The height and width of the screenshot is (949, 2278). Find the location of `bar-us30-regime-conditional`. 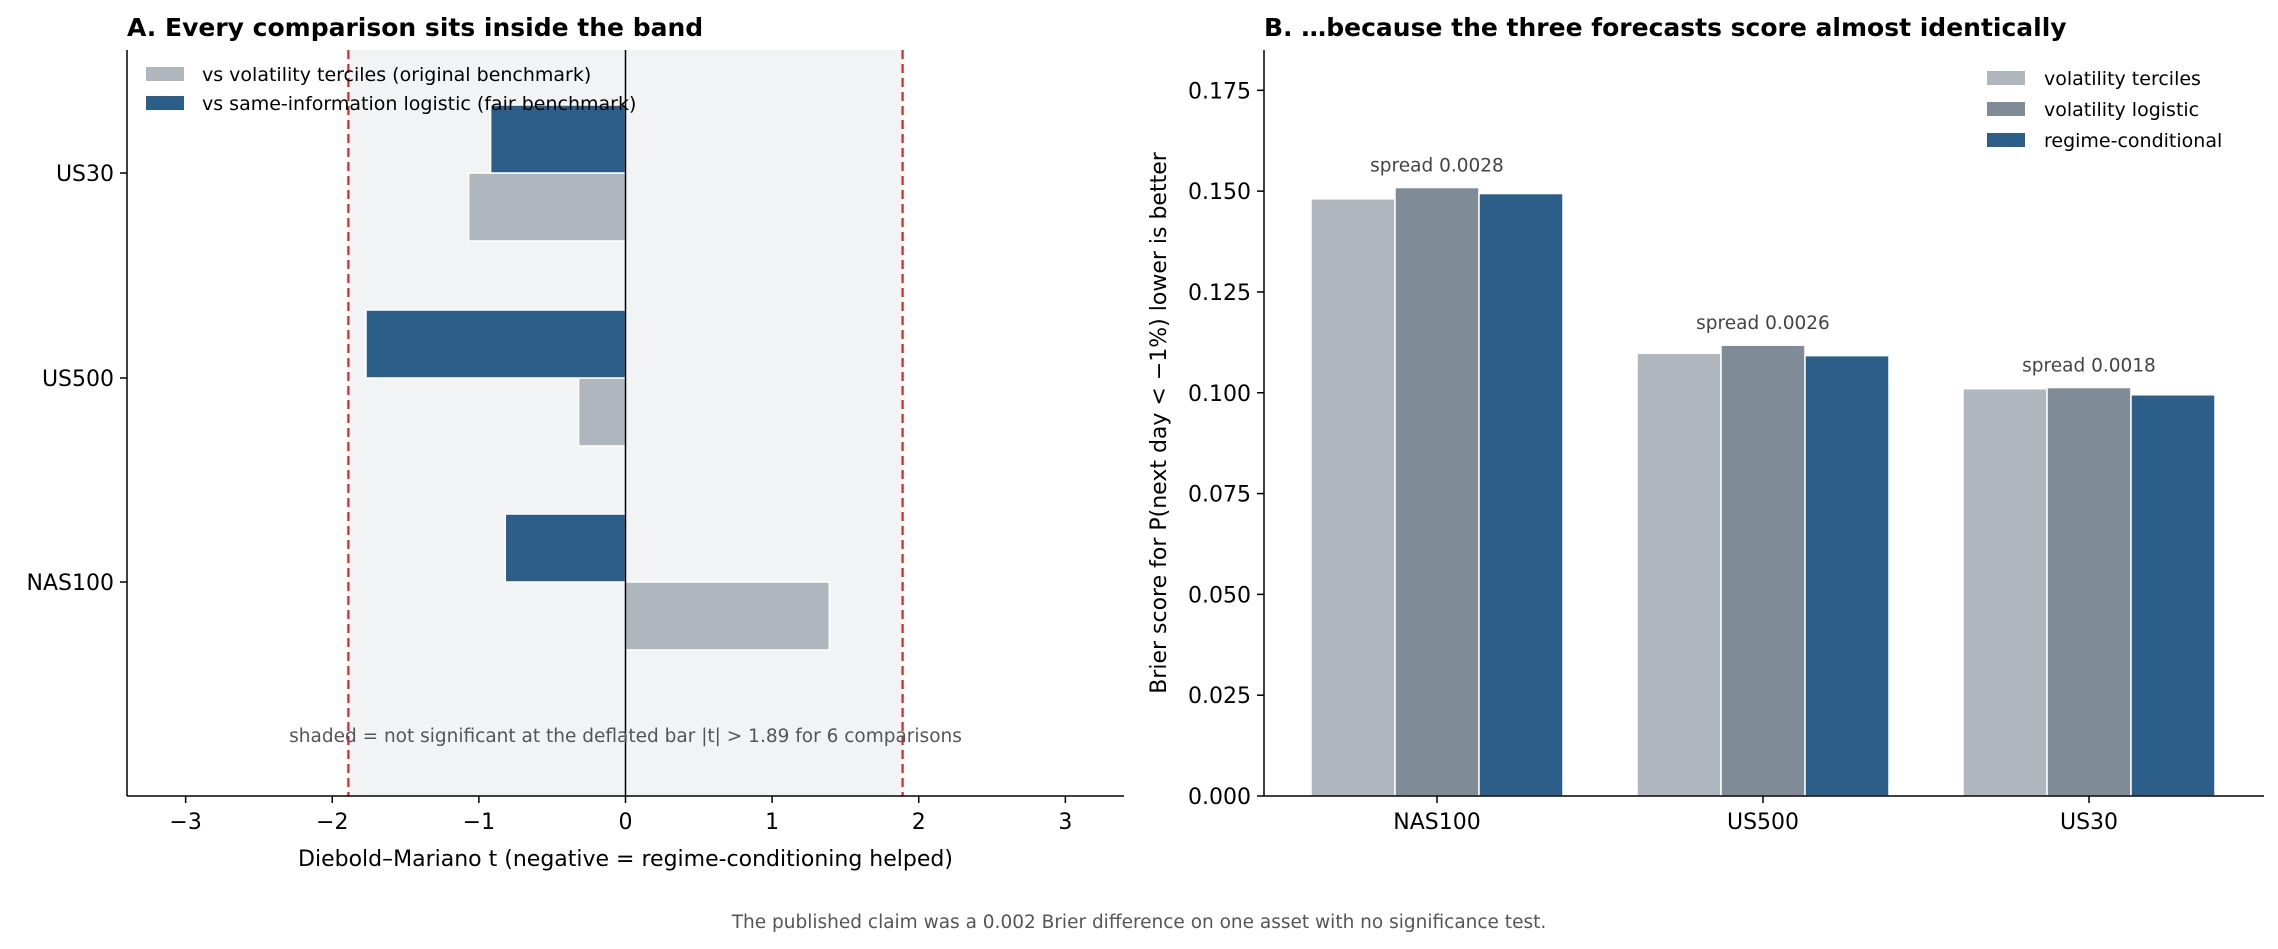

bar-us30-regime-conditional is located at coordinates (2173, 595).